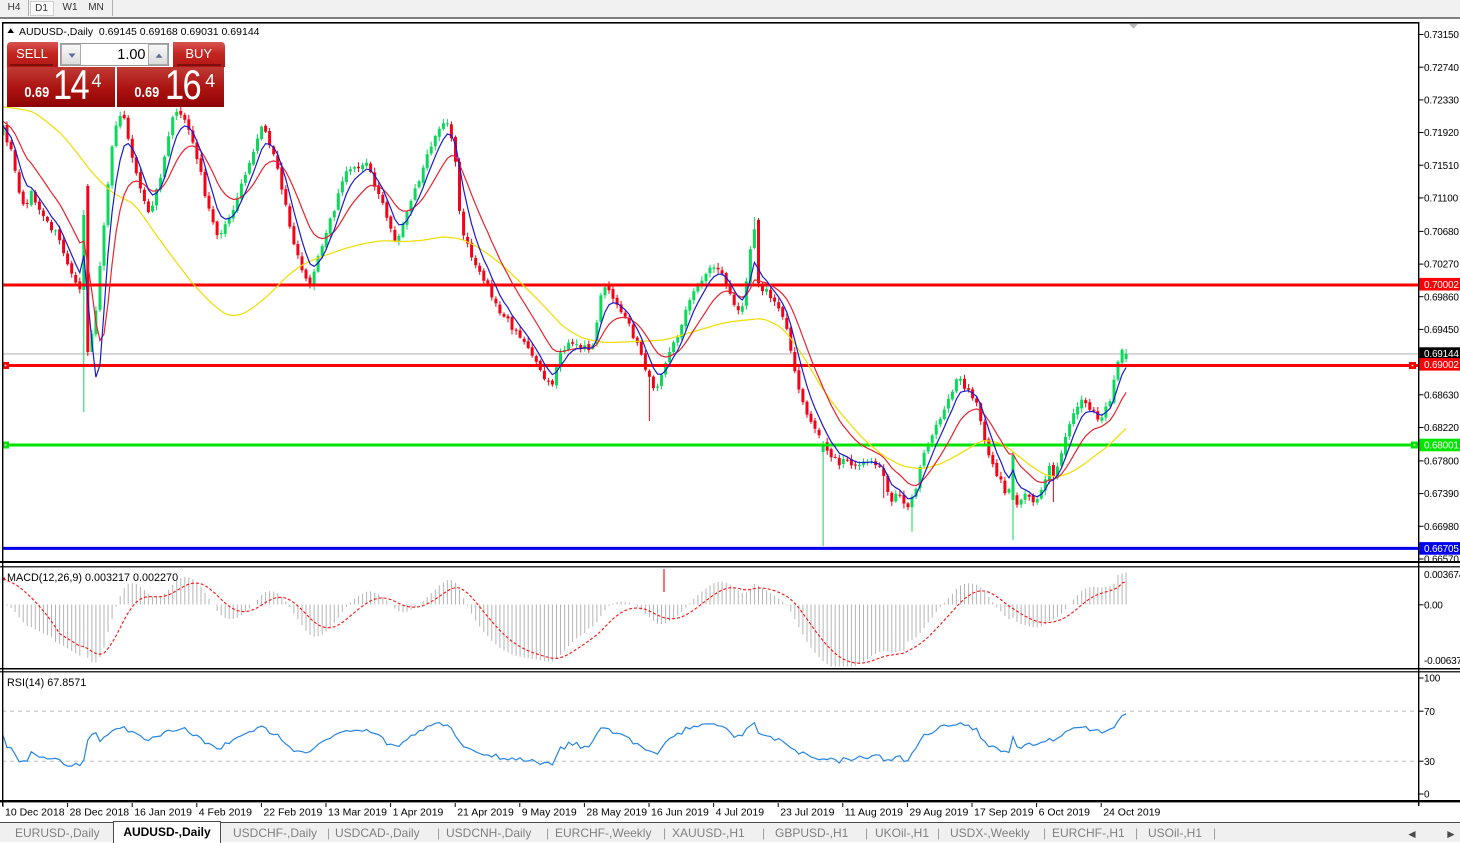  I want to click on svg-text:MACD(12,26,9) 0.003217 0.00227: MACD(12,26,9) 0.003217 0.002270, so click(92, 578).